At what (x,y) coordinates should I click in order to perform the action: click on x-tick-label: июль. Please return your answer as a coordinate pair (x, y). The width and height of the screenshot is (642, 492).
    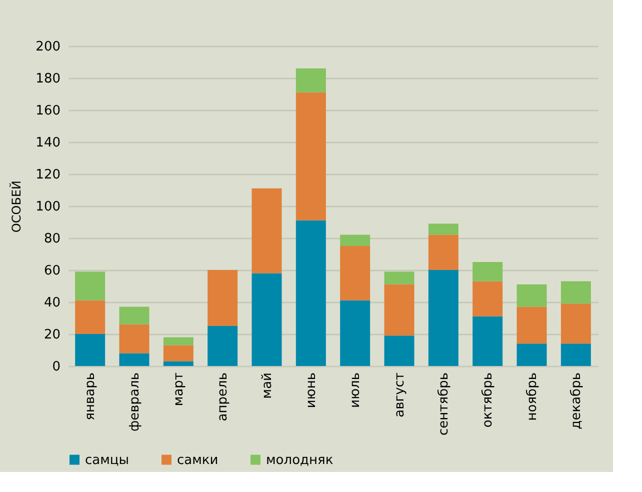
    Looking at the image, I should click on (356, 390).